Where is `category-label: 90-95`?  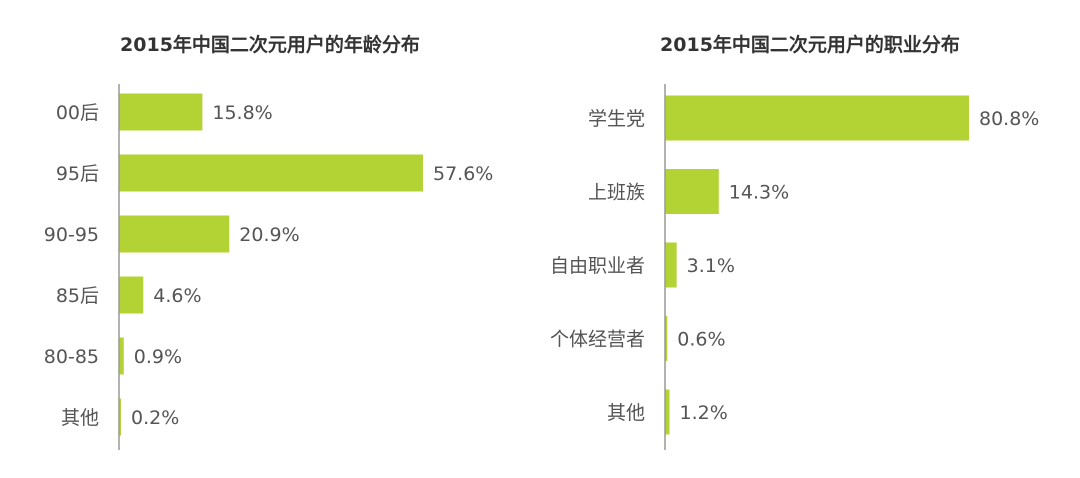 category-label: 90-95 is located at coordinates (71, 235).